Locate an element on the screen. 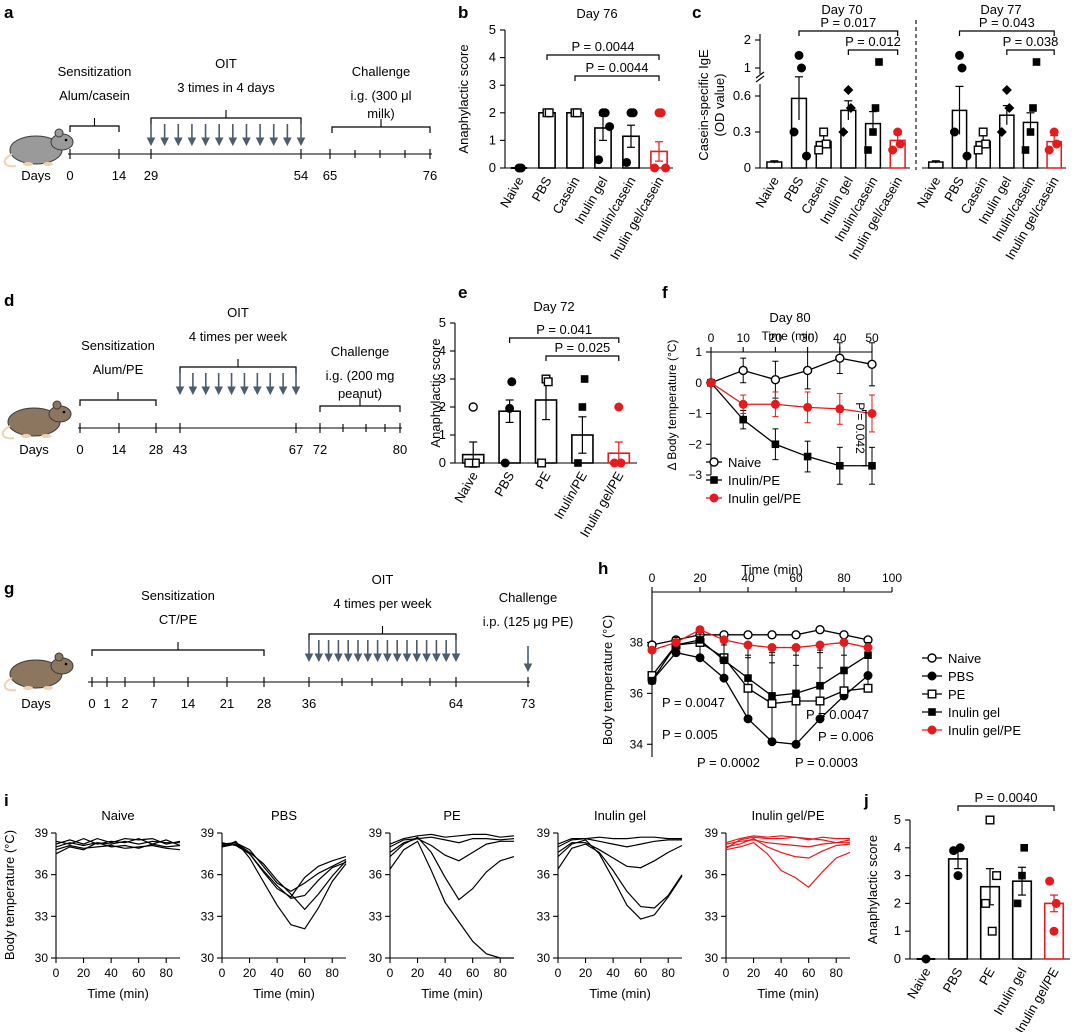  panel-label-c: c is located at coordinates (696, 12).